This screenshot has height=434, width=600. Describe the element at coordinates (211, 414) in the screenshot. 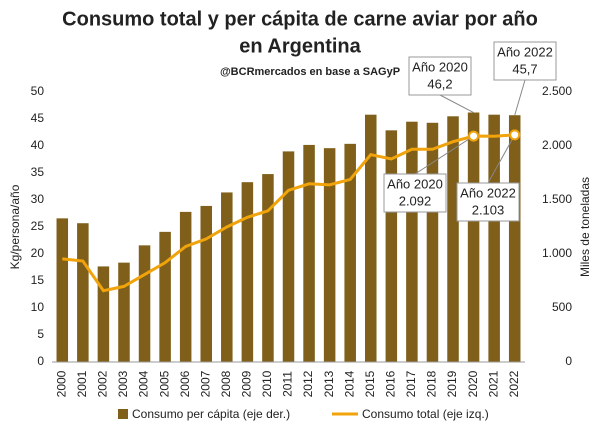

I see `legend-label: Consumo per cápita (eje der.)` at that location.